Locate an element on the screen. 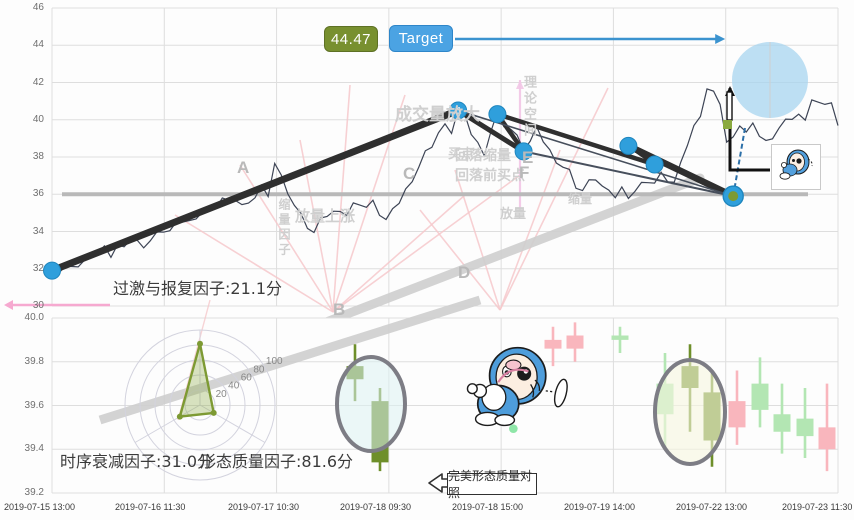 The image size is (854, 520). y-tick-label-lower: 39.8 is located at coordinates (34, 361).